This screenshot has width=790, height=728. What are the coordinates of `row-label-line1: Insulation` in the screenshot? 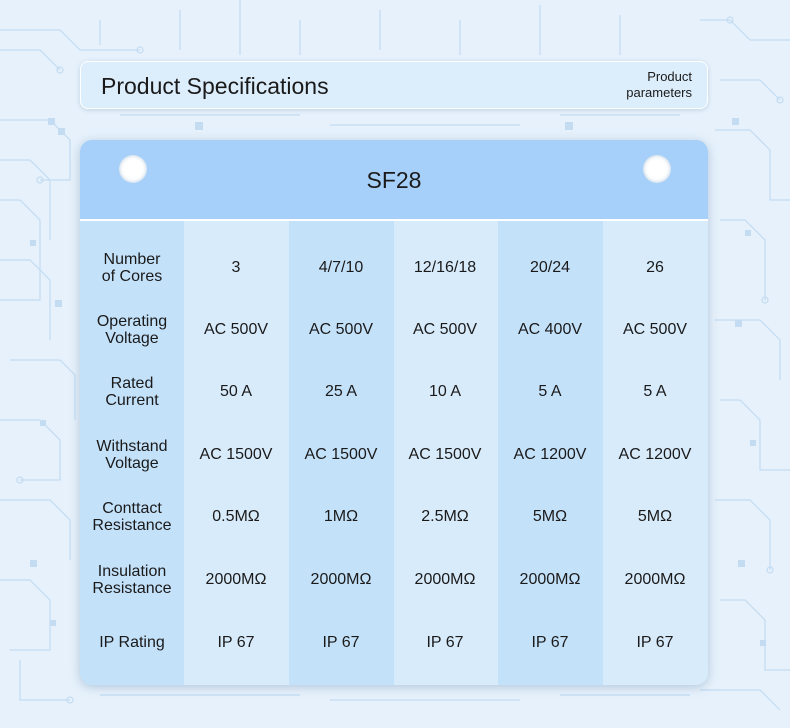 It's located at (132, 571).